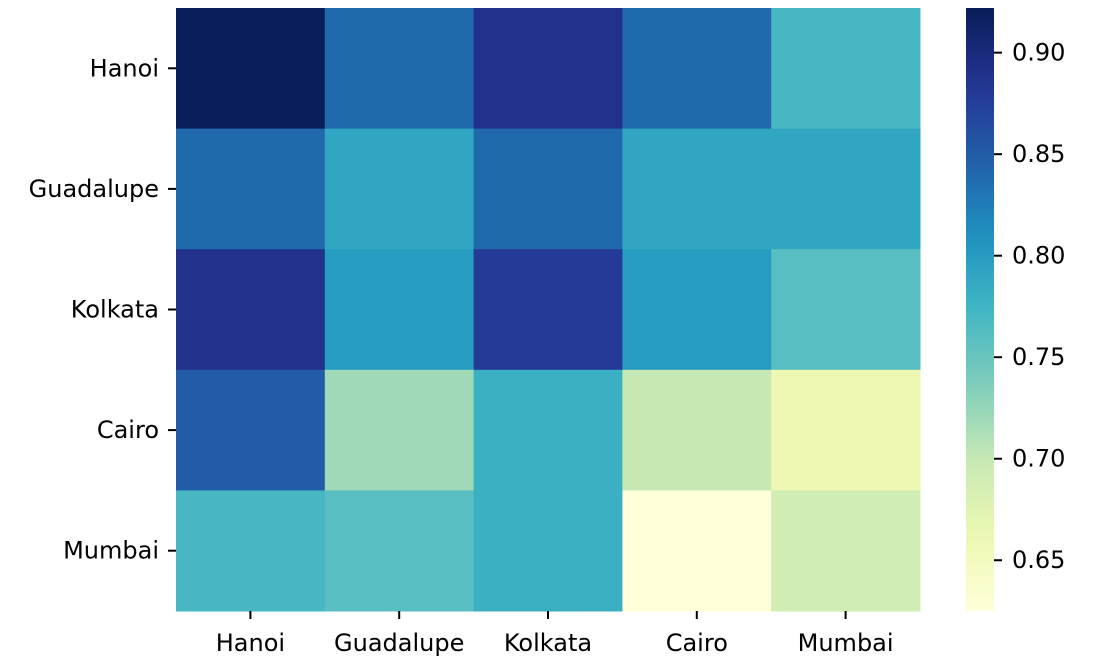 This screenshot has width=1102, height=668. Describe the element at coordinates (1038, 459) in the screenshot. I see `colorbar-tick-label: 0.70` at that location.